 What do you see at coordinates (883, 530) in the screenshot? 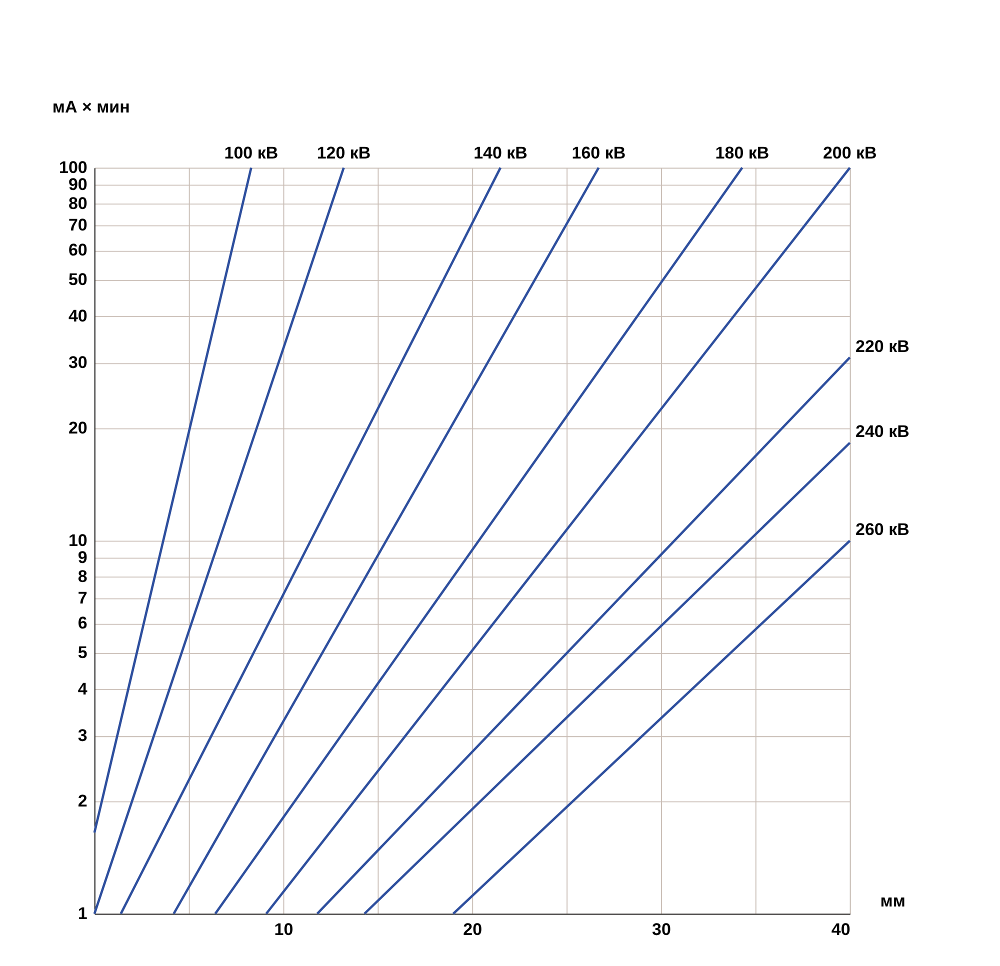
I see `series-label: 260 кВ` at bounding box center [883, 530].